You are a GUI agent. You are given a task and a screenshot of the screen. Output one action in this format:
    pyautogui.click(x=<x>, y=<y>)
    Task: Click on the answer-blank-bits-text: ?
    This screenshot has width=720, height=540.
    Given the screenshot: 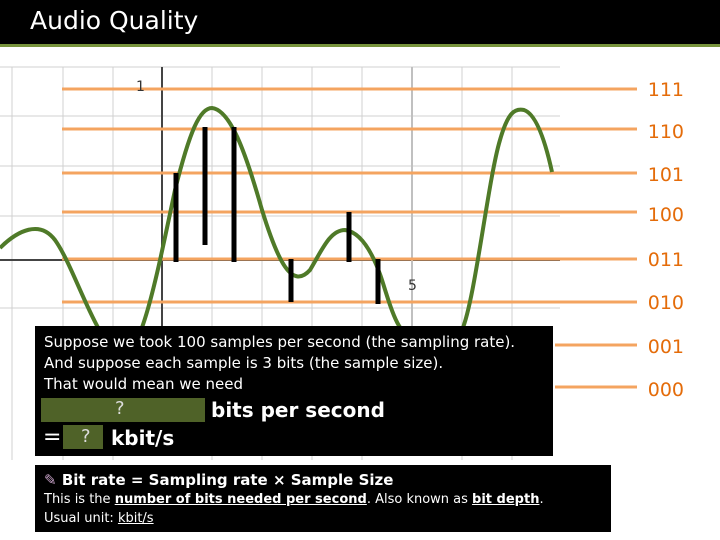 What is the action you would take?
    pyautogui.click(x=120, y=408)
    